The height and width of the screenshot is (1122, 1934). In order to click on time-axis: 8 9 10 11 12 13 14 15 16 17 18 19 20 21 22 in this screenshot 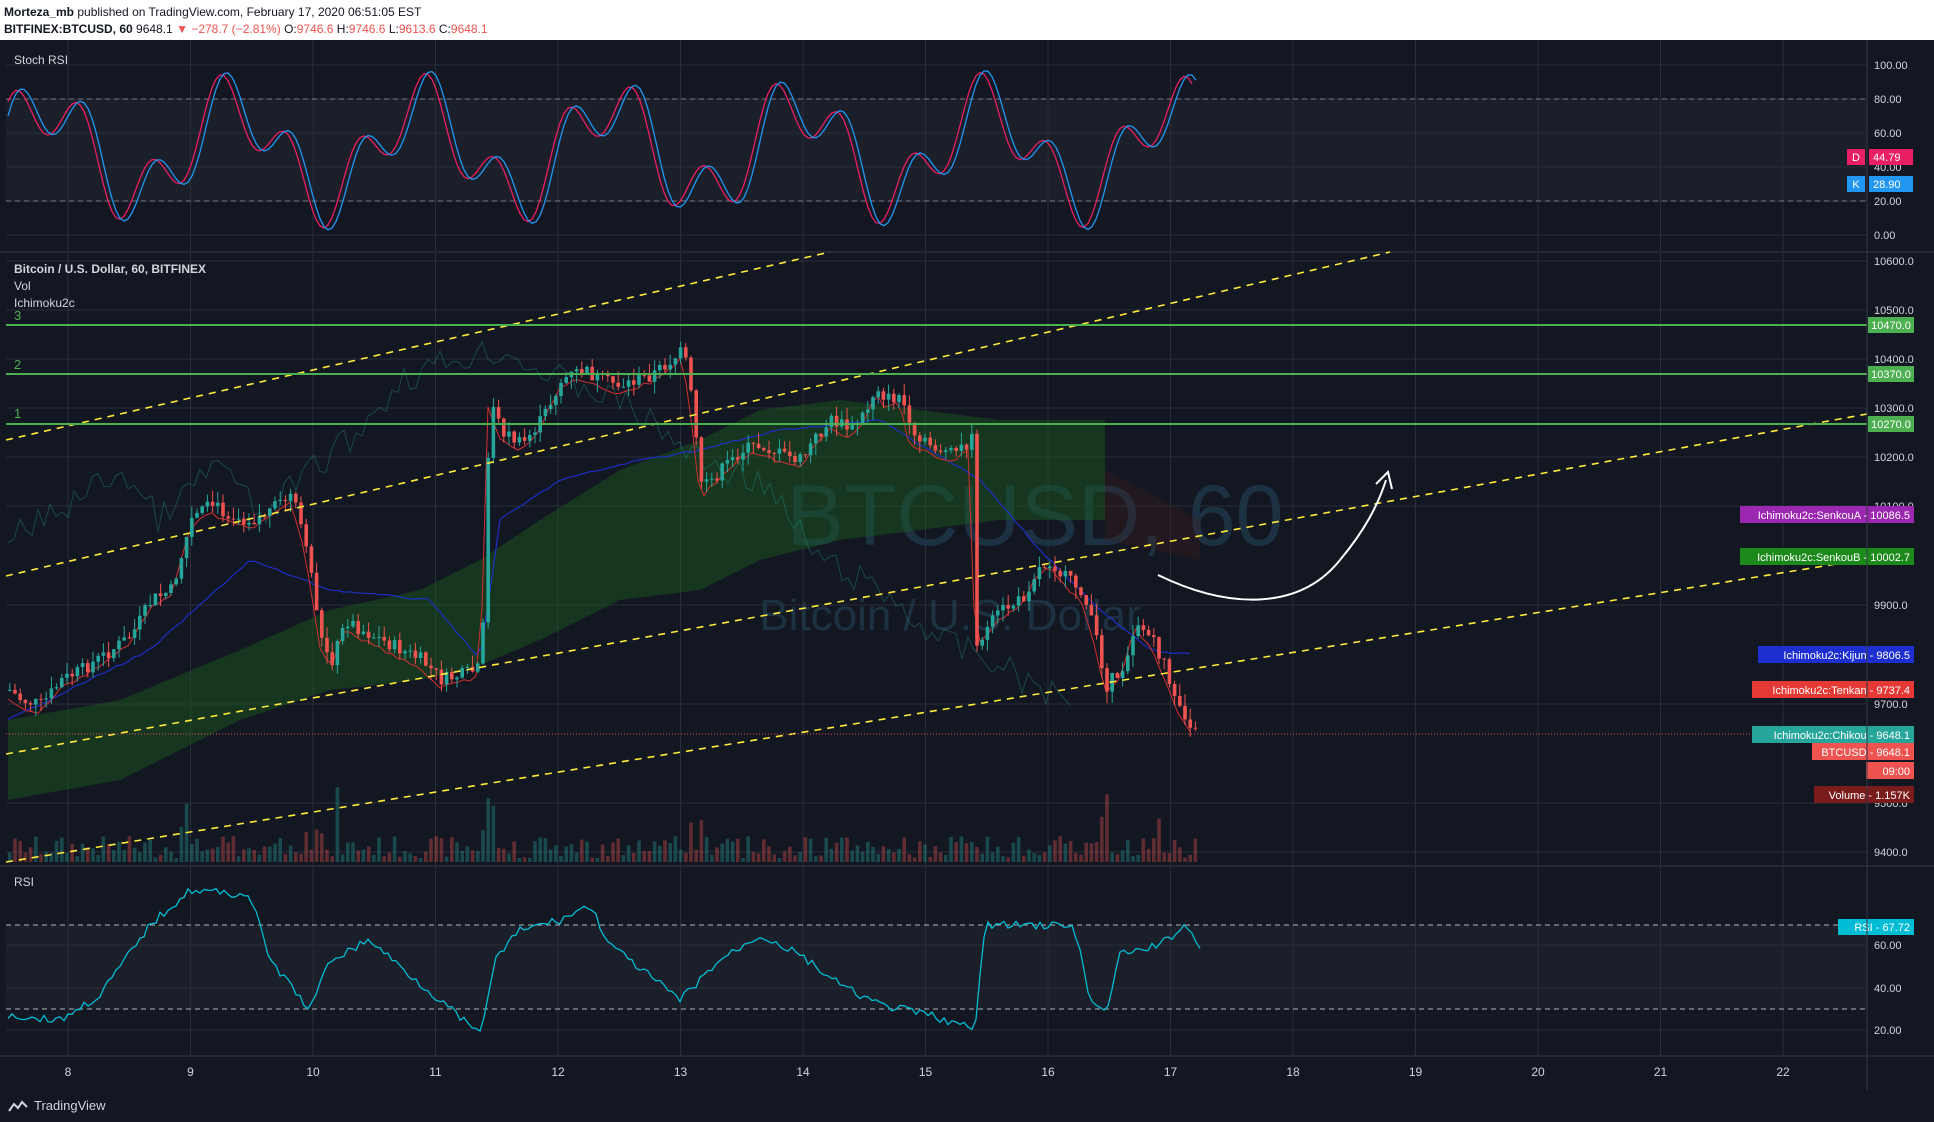, I will do `click(927, 1072)`.